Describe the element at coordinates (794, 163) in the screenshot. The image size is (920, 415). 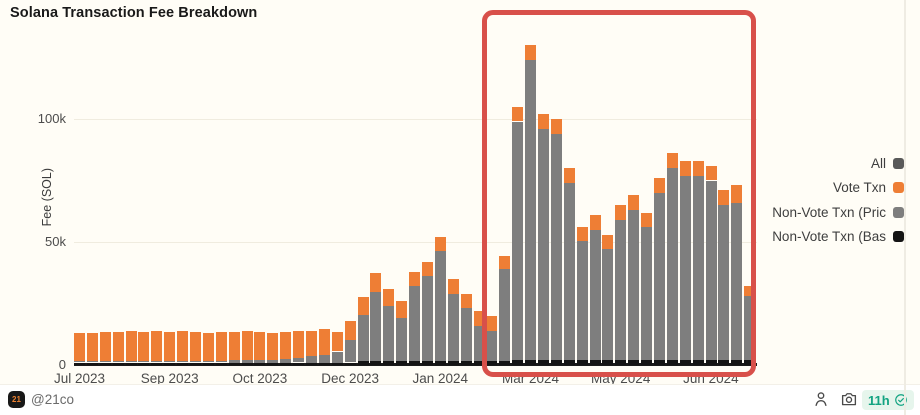
I see `legend-item-0: All` at that location.